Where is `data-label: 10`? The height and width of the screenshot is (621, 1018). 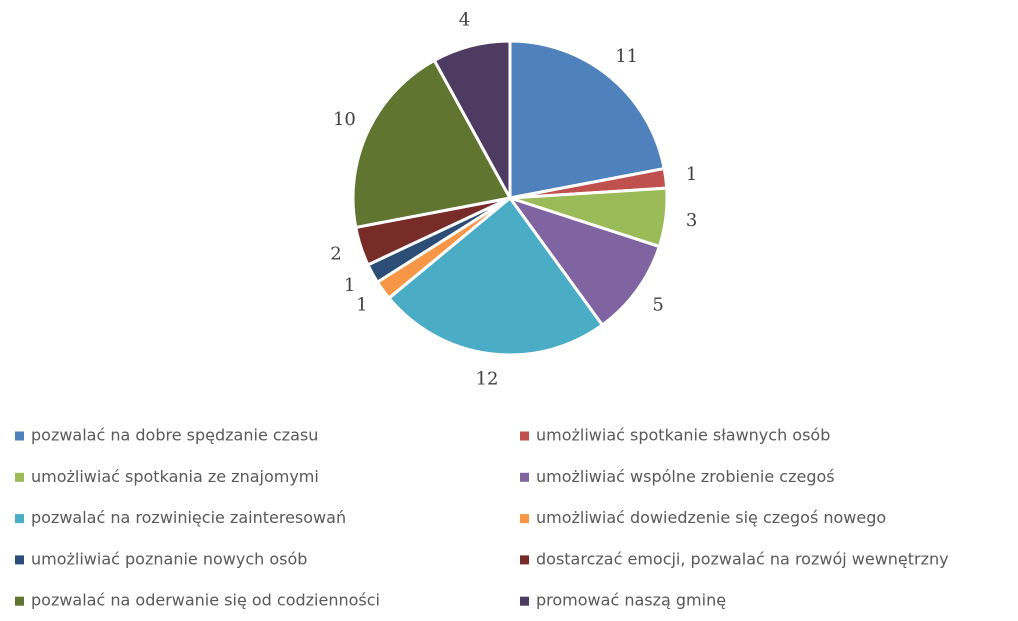
data-label: 10 is located at coordinates (344, 119).